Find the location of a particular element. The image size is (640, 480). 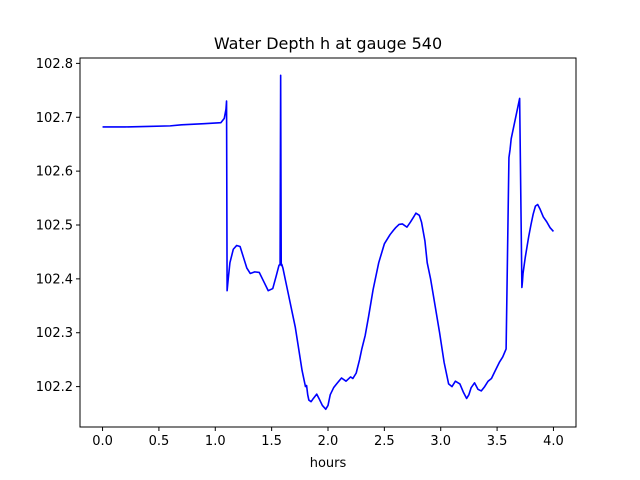

y-tick-label: 102.5 is located at coordinates (54, 225).